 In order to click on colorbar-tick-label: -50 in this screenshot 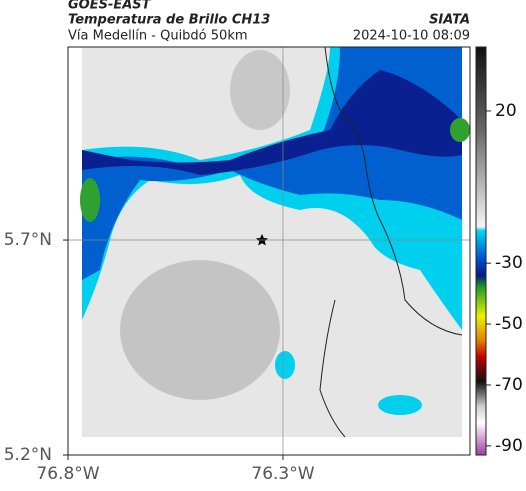, I will do `click(509, 324)`.